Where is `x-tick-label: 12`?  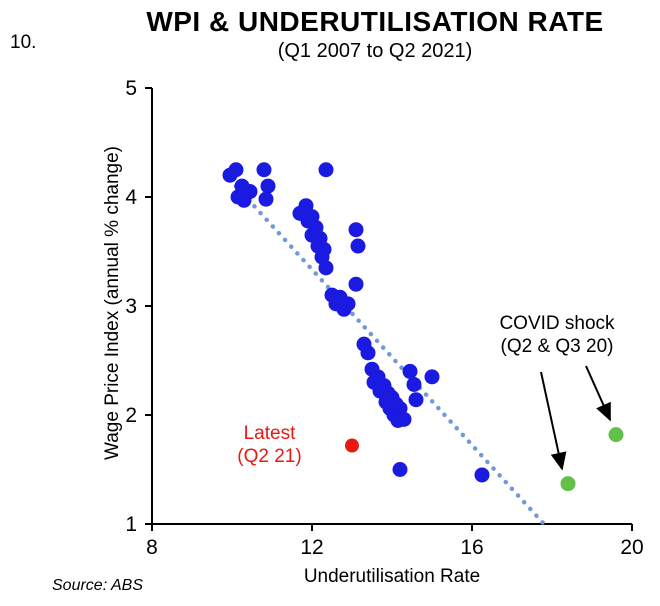 x-tick-label: 12 is located at coordinates (311, 547).